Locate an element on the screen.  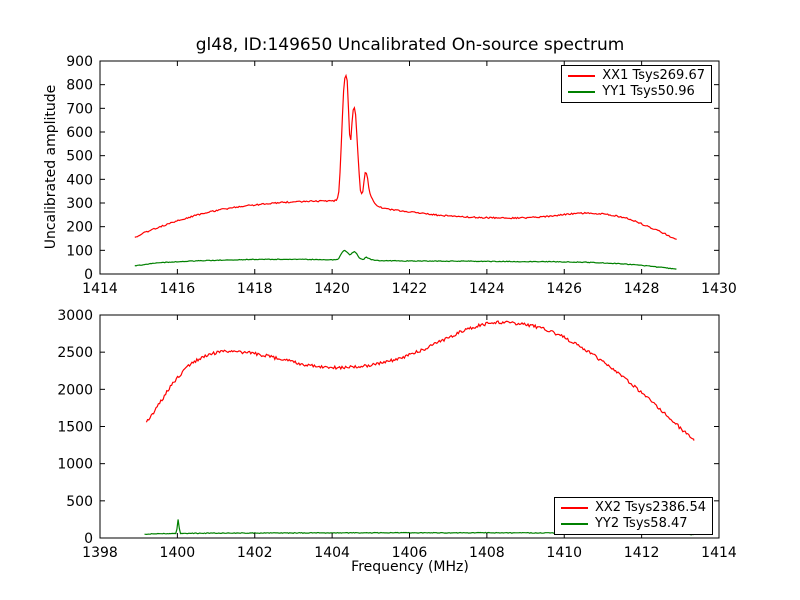
y-tick-label: 1000 is located at coordinates (75, 465).